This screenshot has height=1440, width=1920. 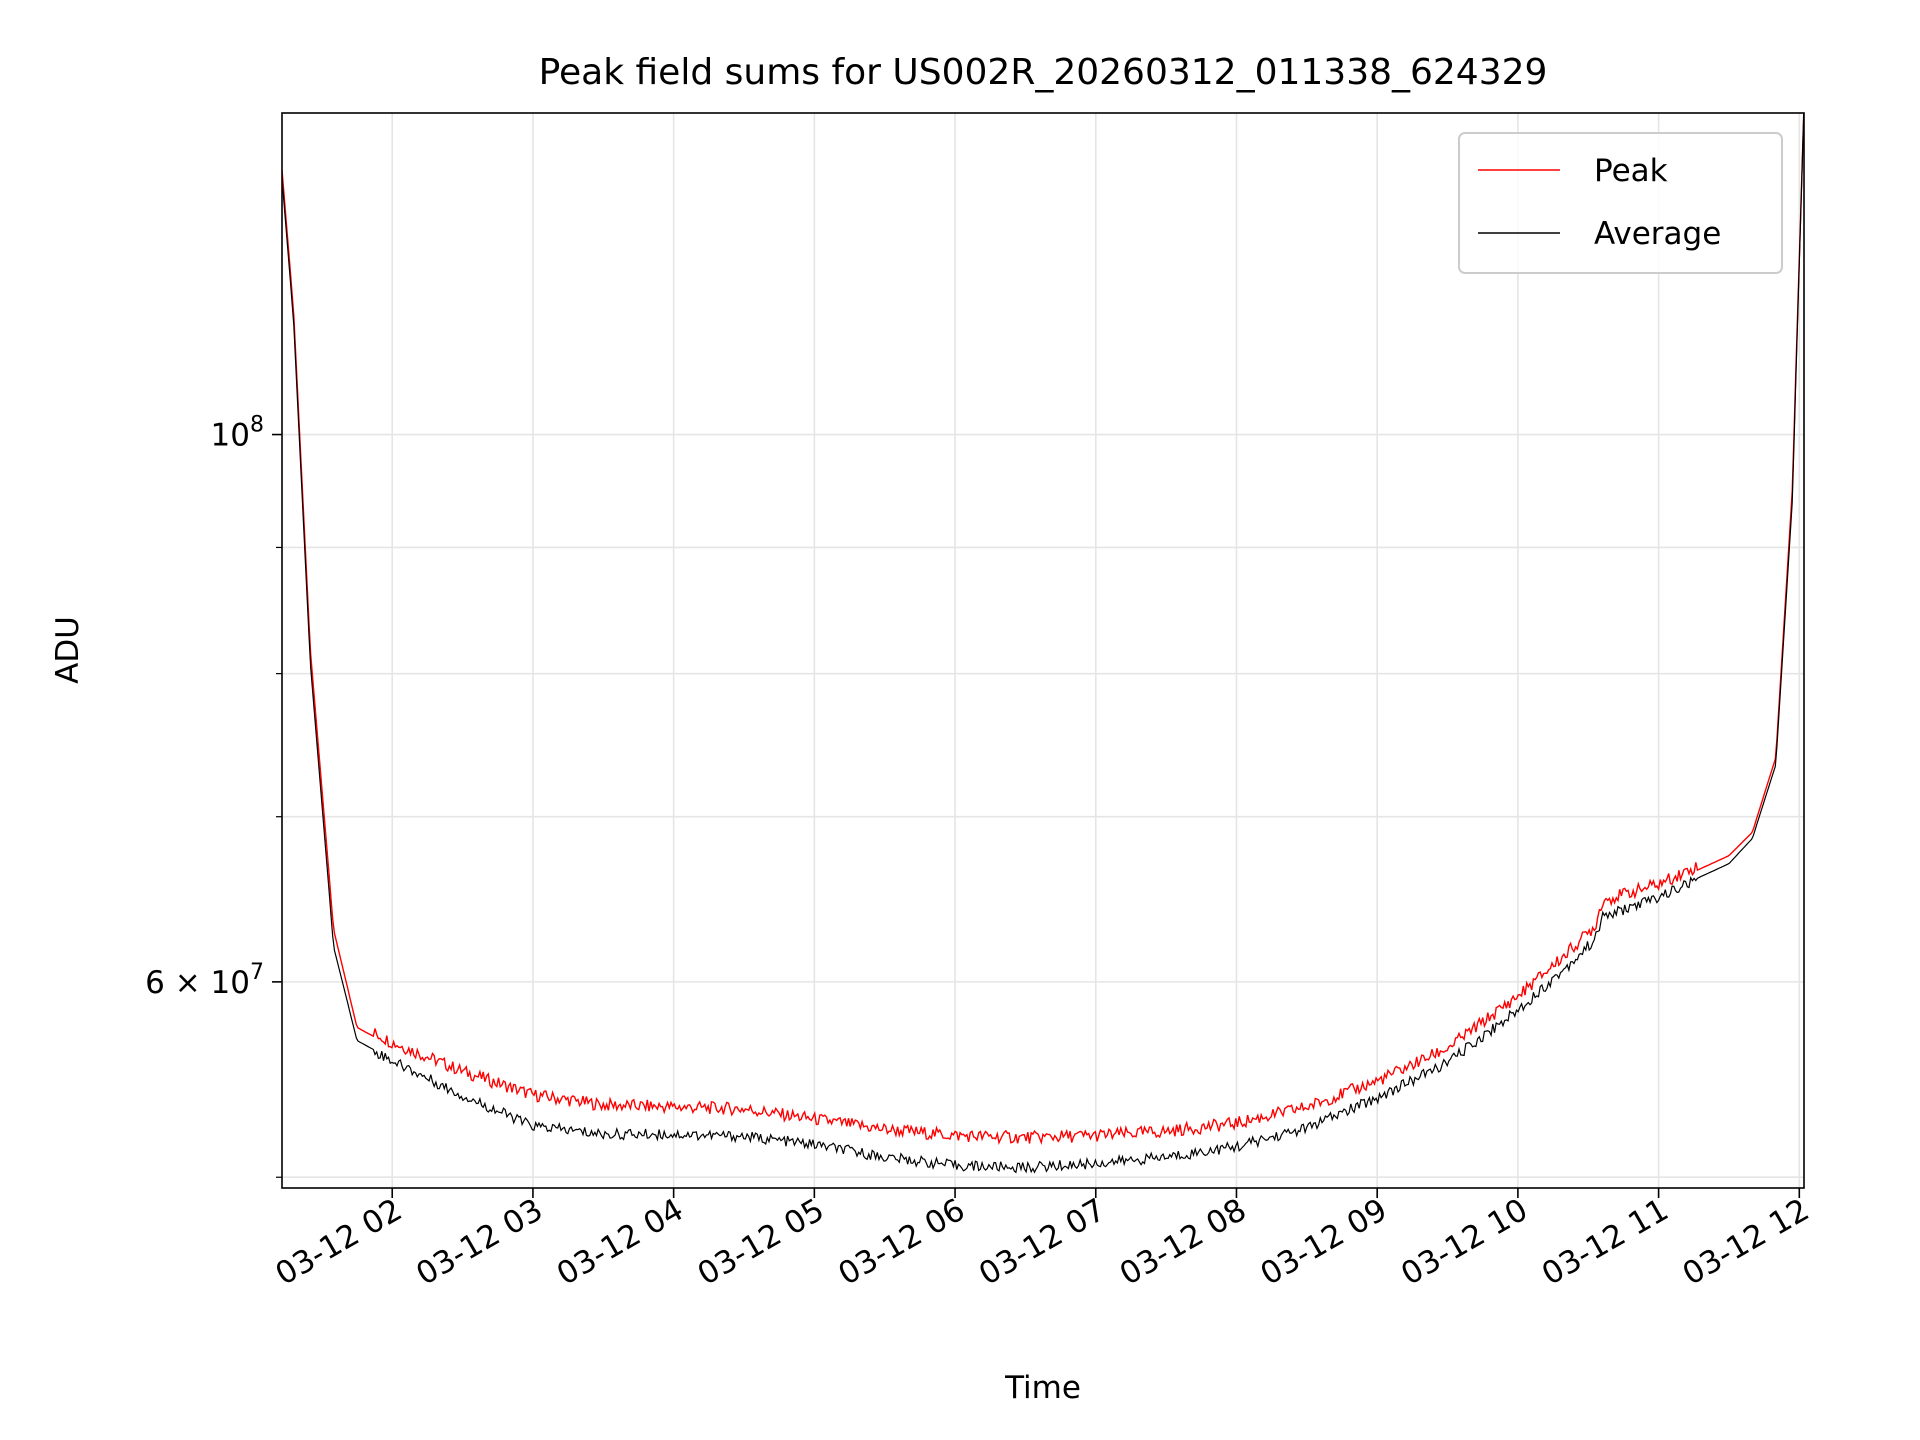 I want to click on x-axis-label: Time, so click(x=1042, y=1388).